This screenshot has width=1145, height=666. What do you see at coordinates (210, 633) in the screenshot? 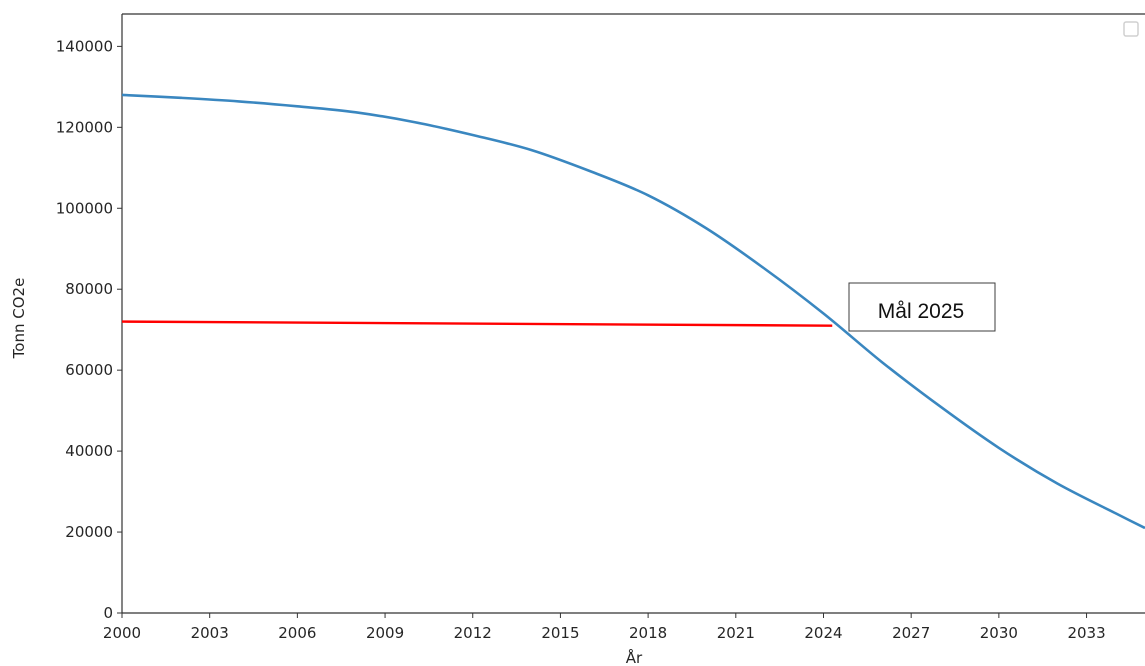
I see `x-tick-label: 2003` at bounding box center [210, 633].